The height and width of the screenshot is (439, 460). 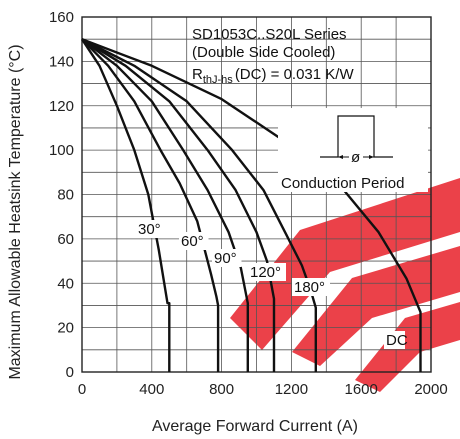 I want to click on y-tick-label: 40, so click(x=65, y=283).